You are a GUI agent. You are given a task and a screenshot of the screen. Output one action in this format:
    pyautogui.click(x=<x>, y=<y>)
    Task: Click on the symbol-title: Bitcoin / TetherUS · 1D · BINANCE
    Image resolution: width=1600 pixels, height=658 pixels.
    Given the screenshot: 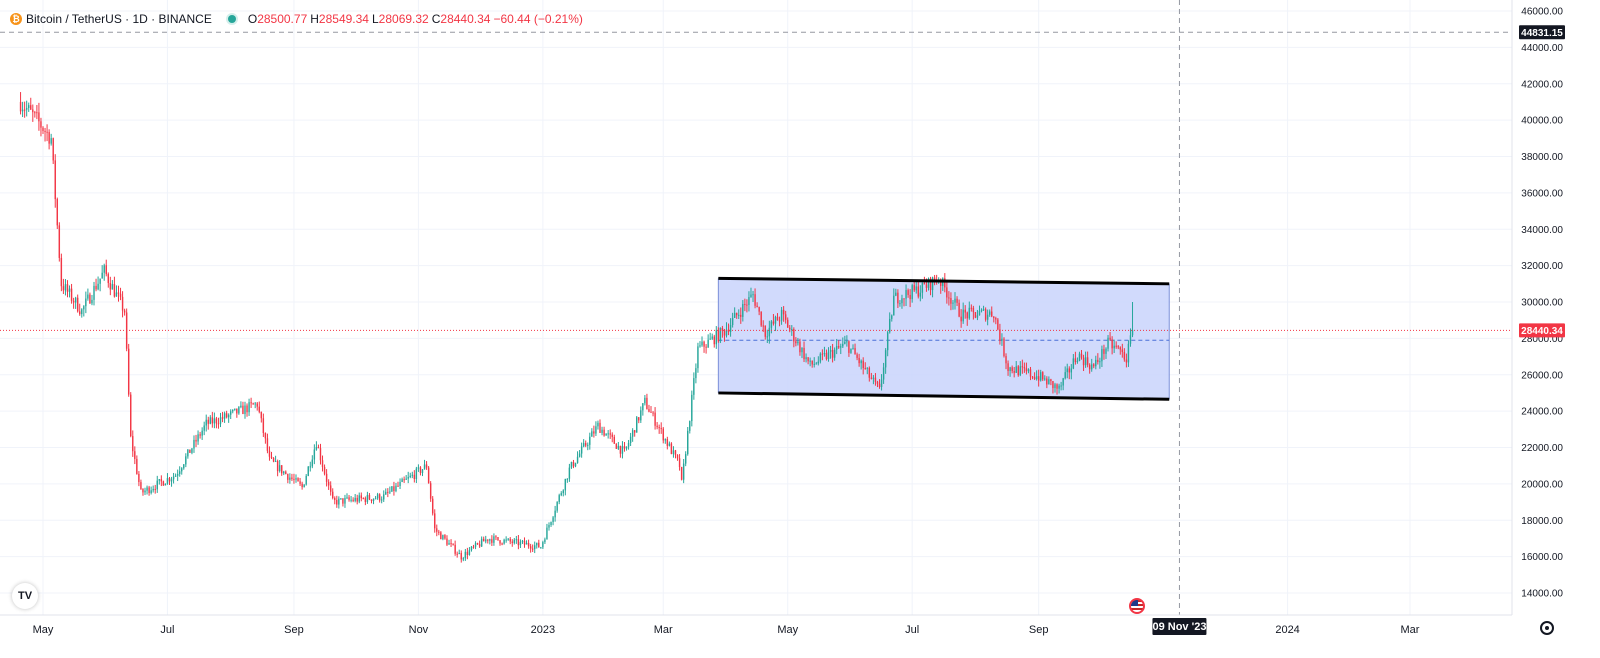 What is the action you would take?
    pyautogui.click(x=119, y=19)
    